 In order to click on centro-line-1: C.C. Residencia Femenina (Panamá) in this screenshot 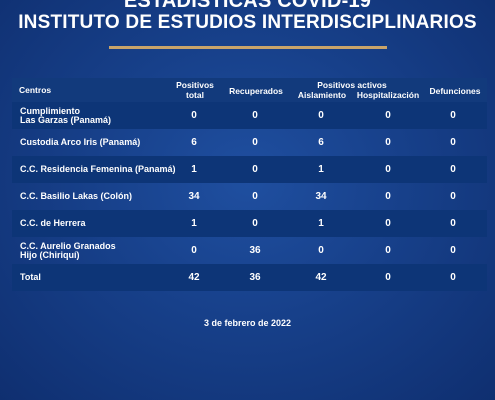, I will do `click(98, 169)`.